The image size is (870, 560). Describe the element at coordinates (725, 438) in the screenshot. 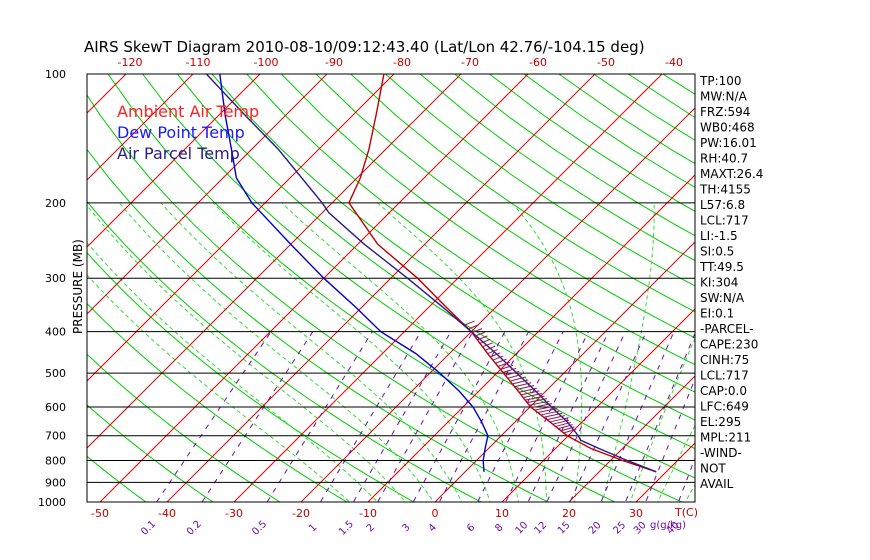

I see `index-label: MPL:211` at that location.